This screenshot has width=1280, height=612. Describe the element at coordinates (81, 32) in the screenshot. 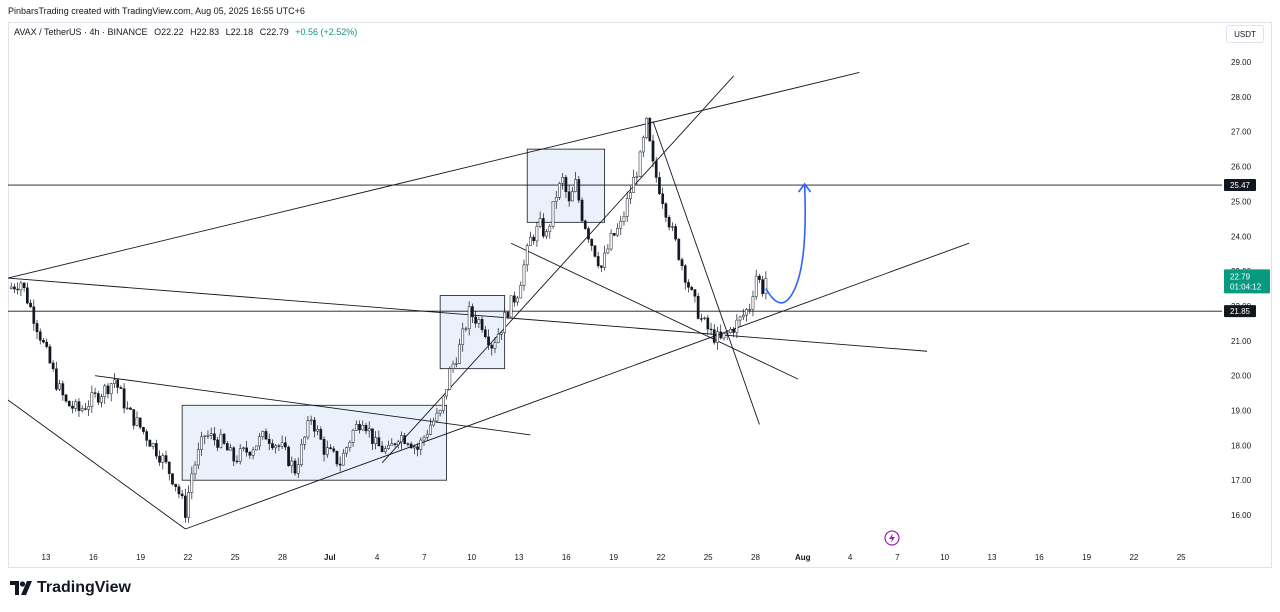

I see `legend-symbol: AVAX / TetherUS · 4h · BINANCE` at that location.